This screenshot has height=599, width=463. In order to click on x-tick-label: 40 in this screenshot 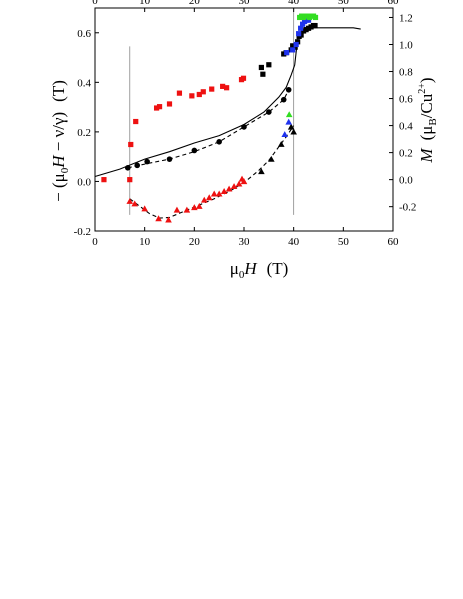, I will do `click(294, 242)`.